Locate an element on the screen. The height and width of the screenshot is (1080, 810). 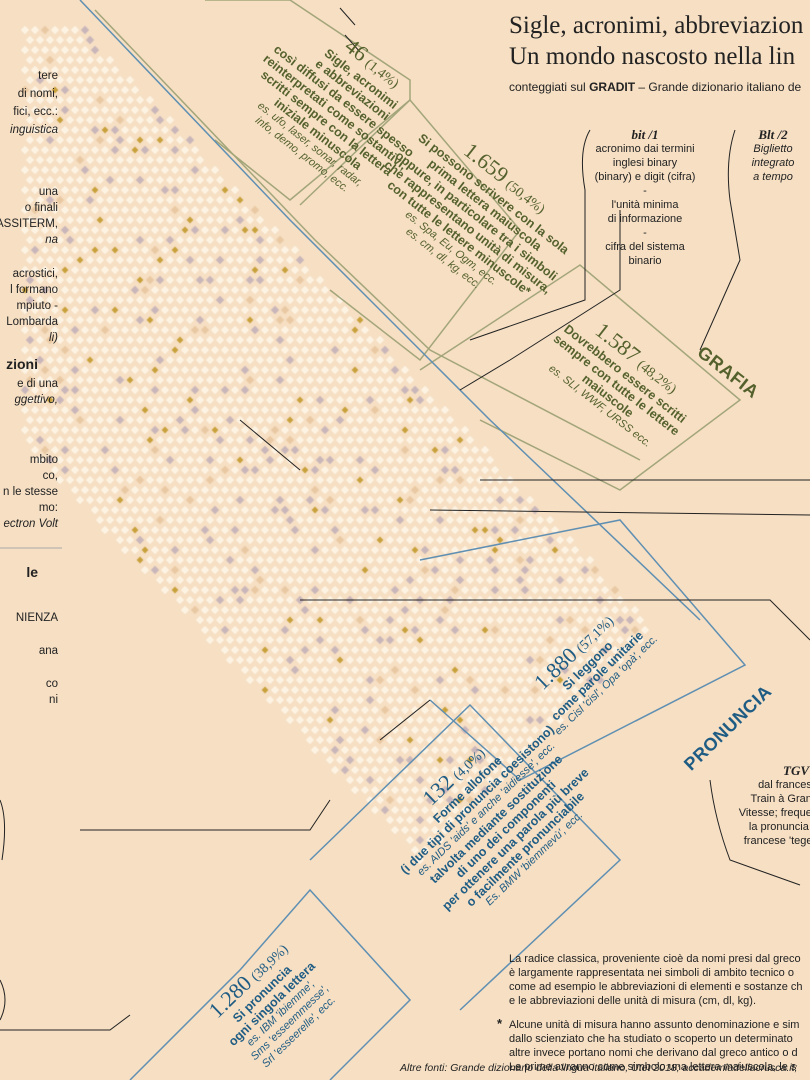
left-column-line: ggettivo, is located at coordinates (36, 400).